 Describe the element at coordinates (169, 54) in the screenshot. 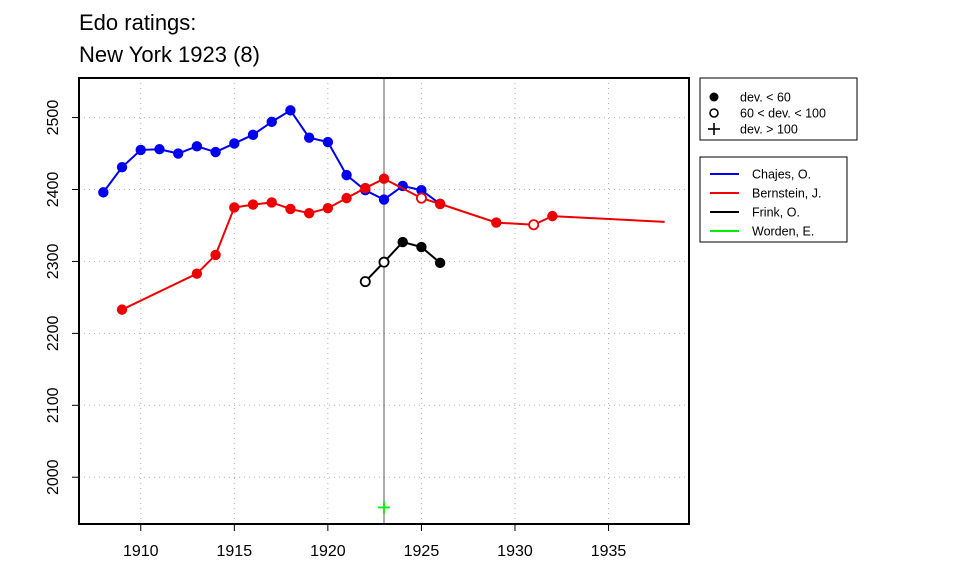

I see `chart-title-line-2: New York 1923 (8)` at that location.